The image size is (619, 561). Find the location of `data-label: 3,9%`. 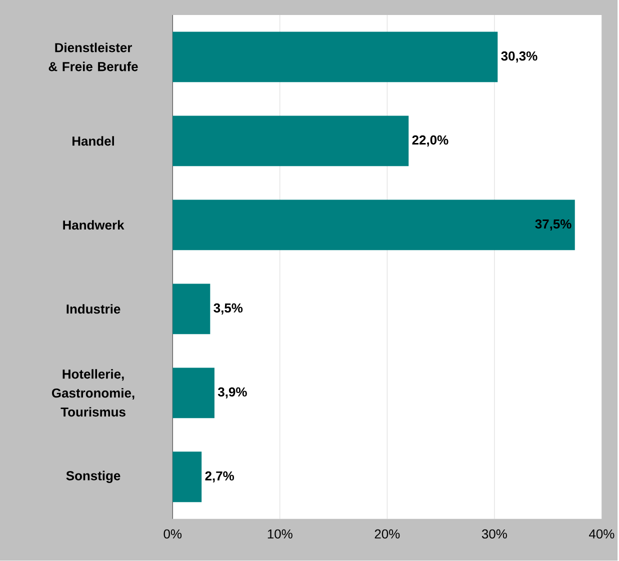

data-label: 3,9% is located at coordinates (232, 393).